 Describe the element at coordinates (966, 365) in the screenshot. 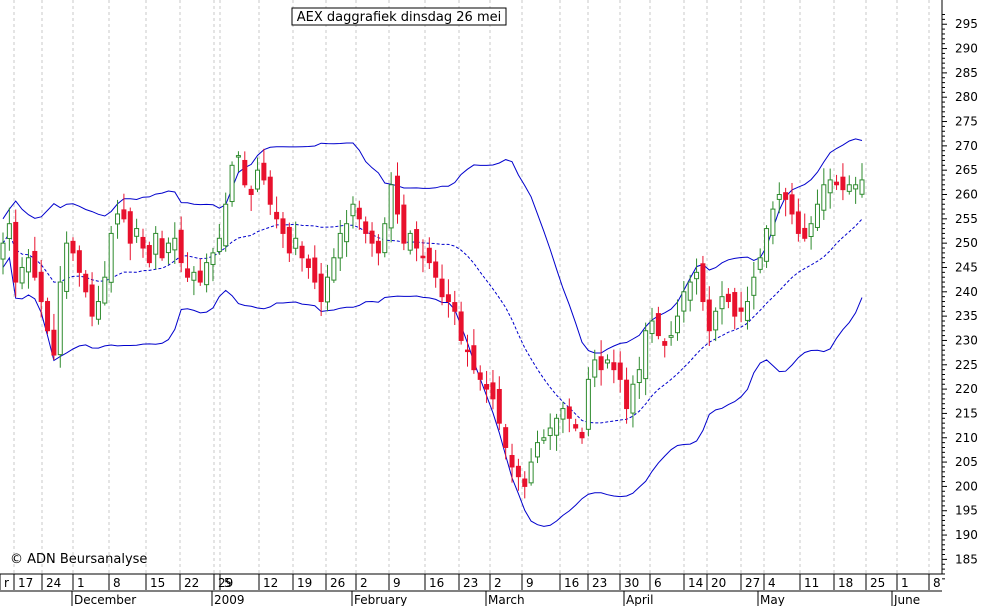

I see `y-tick-label: 225` at that location.